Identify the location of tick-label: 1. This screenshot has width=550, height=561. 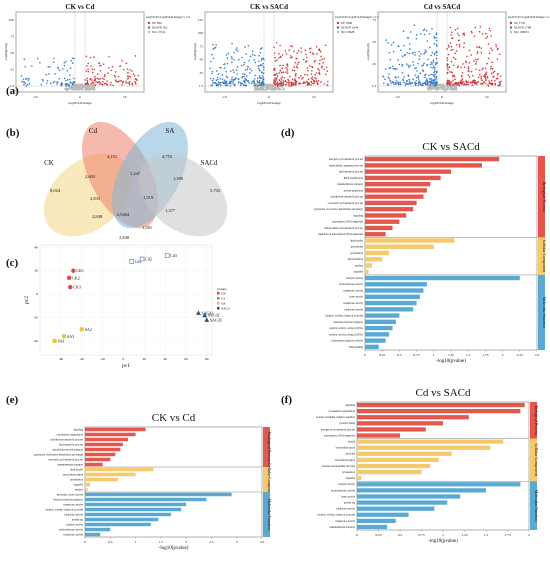
(434, 355).